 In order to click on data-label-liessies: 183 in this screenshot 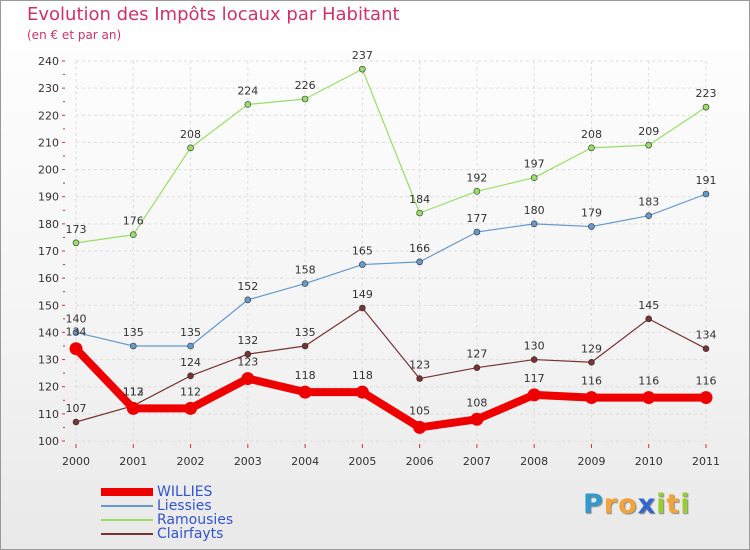, I will do `click(648, 202)`.